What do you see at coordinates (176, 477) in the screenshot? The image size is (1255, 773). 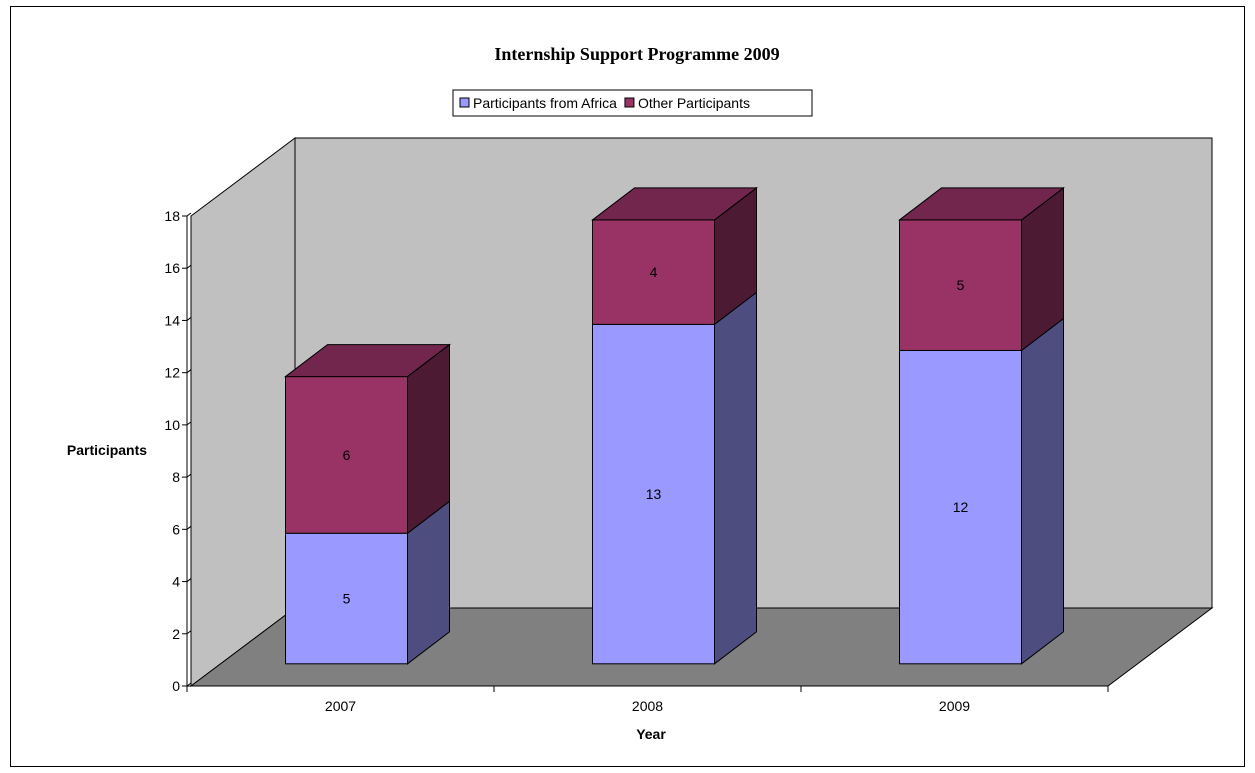 I see `y-tick-label: 8` at bounding box center [176, 477].